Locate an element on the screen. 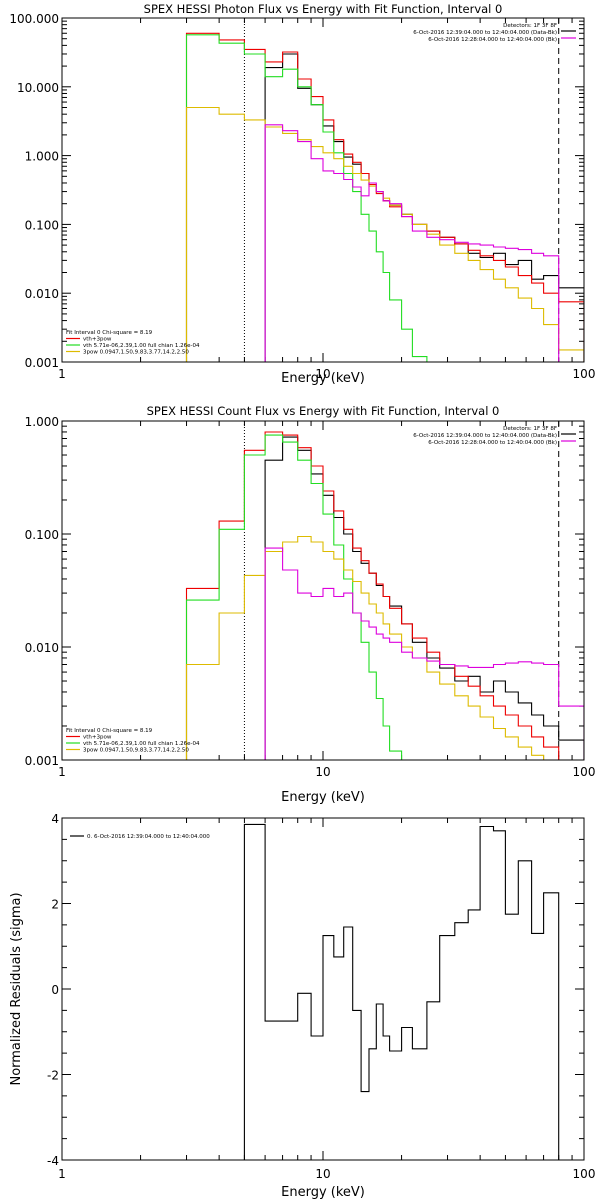 The width and height of the screenshot is (600, 1200). y-tick-label: -2 is located at coordinates (53, 1076).